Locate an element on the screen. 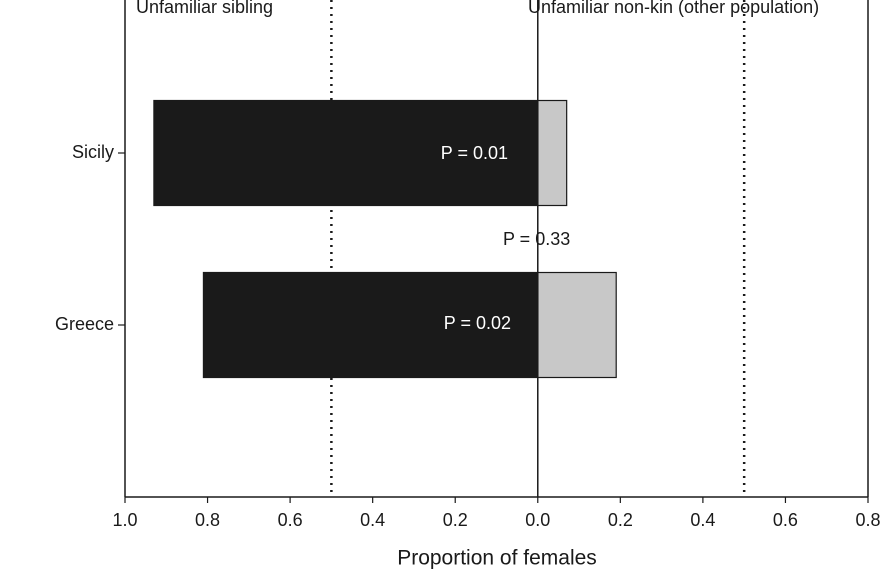 This screenshot has width=884, height=569. series-label: Unfamiliar non-kin (other population) is located at coordinates (673, 8).